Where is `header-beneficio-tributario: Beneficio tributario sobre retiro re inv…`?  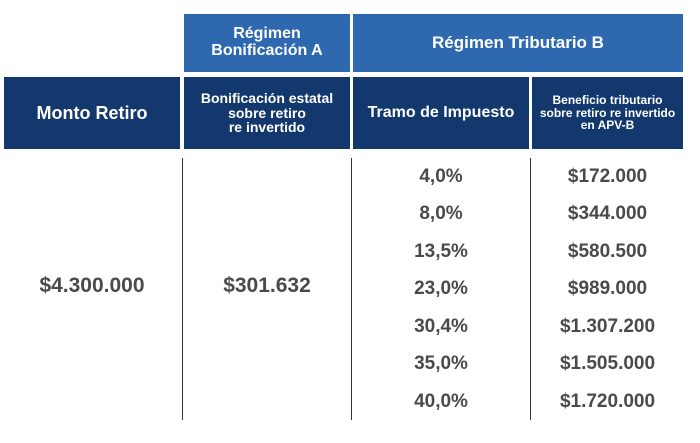 header-beneficio-tributario: Beneficio tributario sobre retiro re inv… is located at coordinates (607, 113).